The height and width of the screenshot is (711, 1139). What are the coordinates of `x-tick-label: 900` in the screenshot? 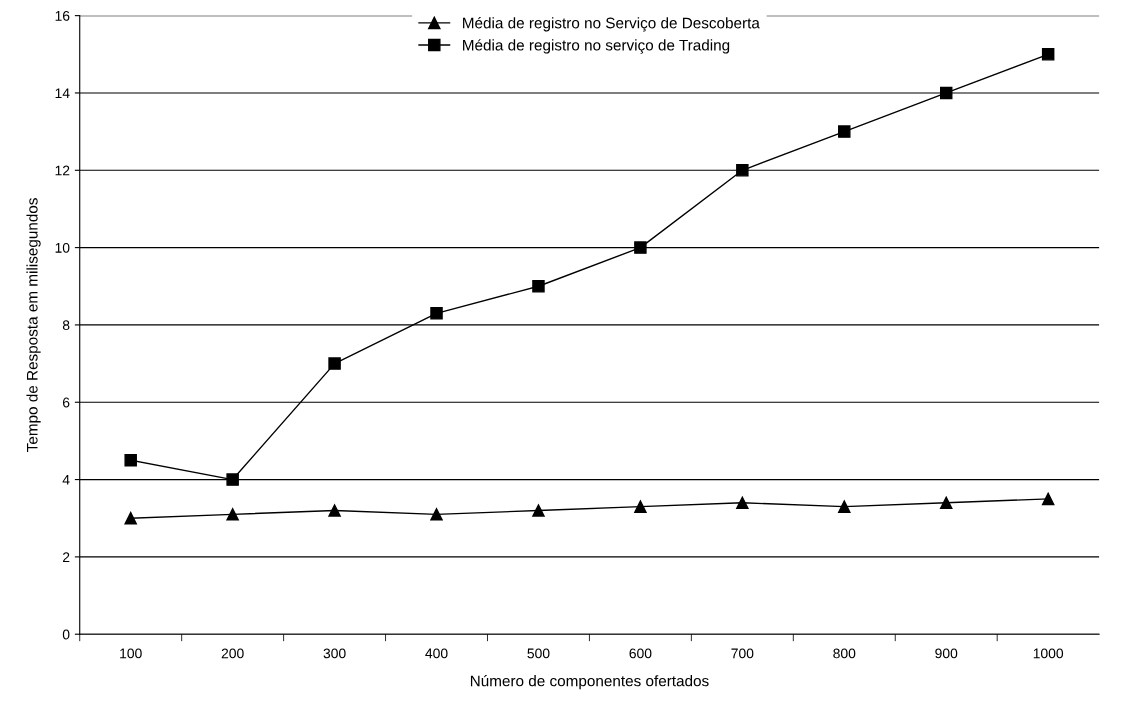 It's located at (946, 653).